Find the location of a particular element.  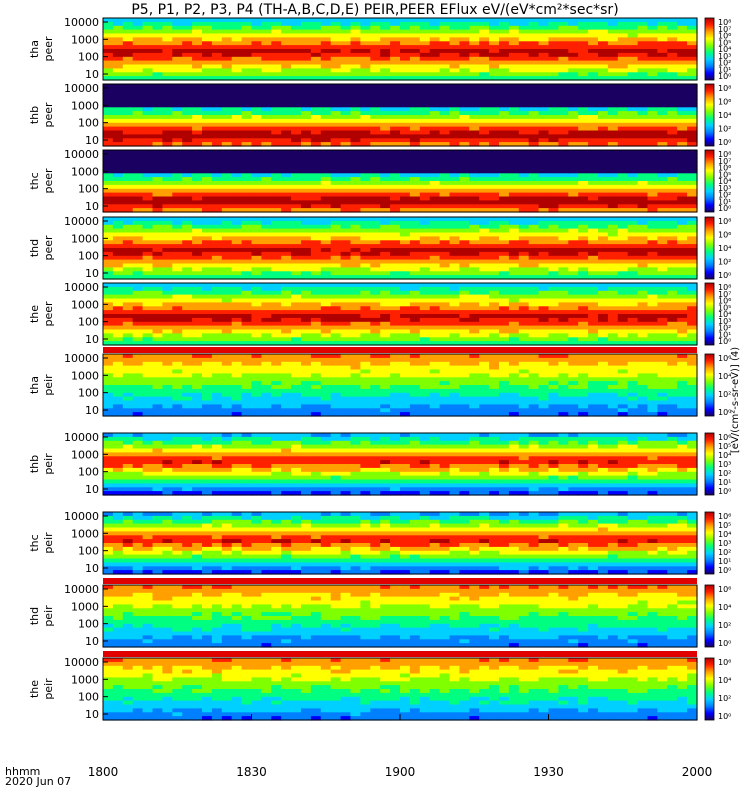

y-tick-label: 1000 is located at coordinates (85, 171).